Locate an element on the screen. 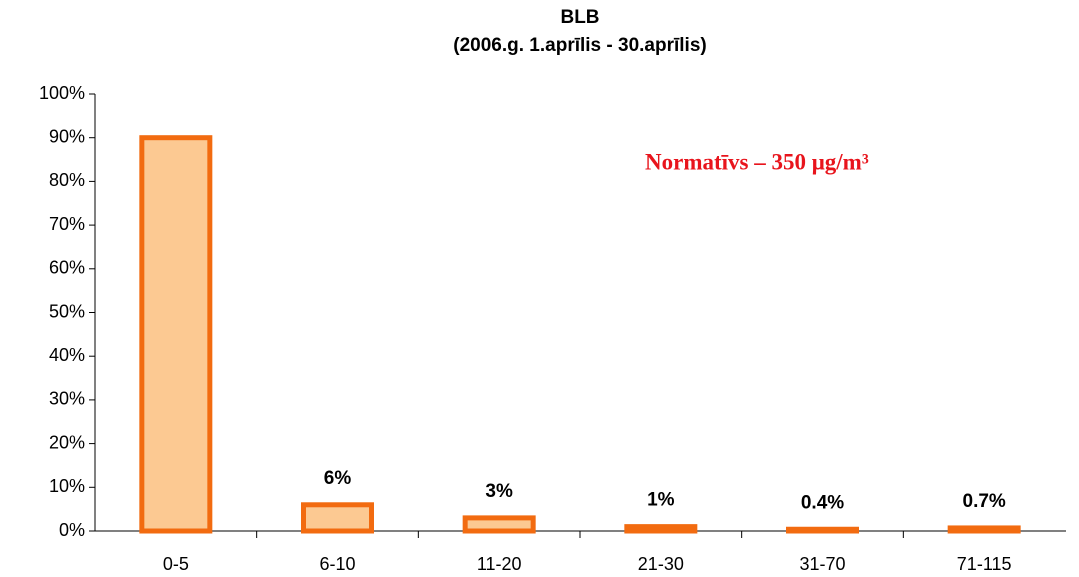  y-tick-label: 50% is located at coordinates (67, 311).